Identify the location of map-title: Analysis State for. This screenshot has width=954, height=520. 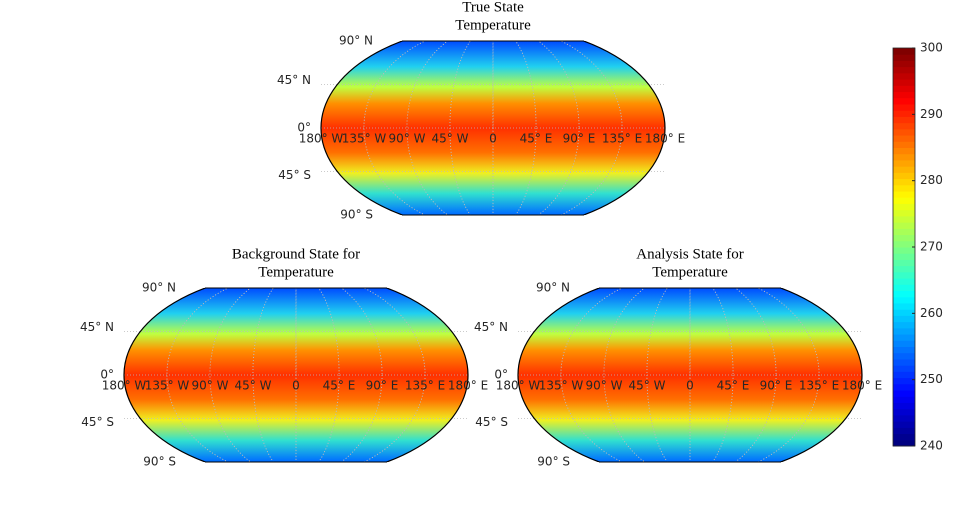
(689, 254).